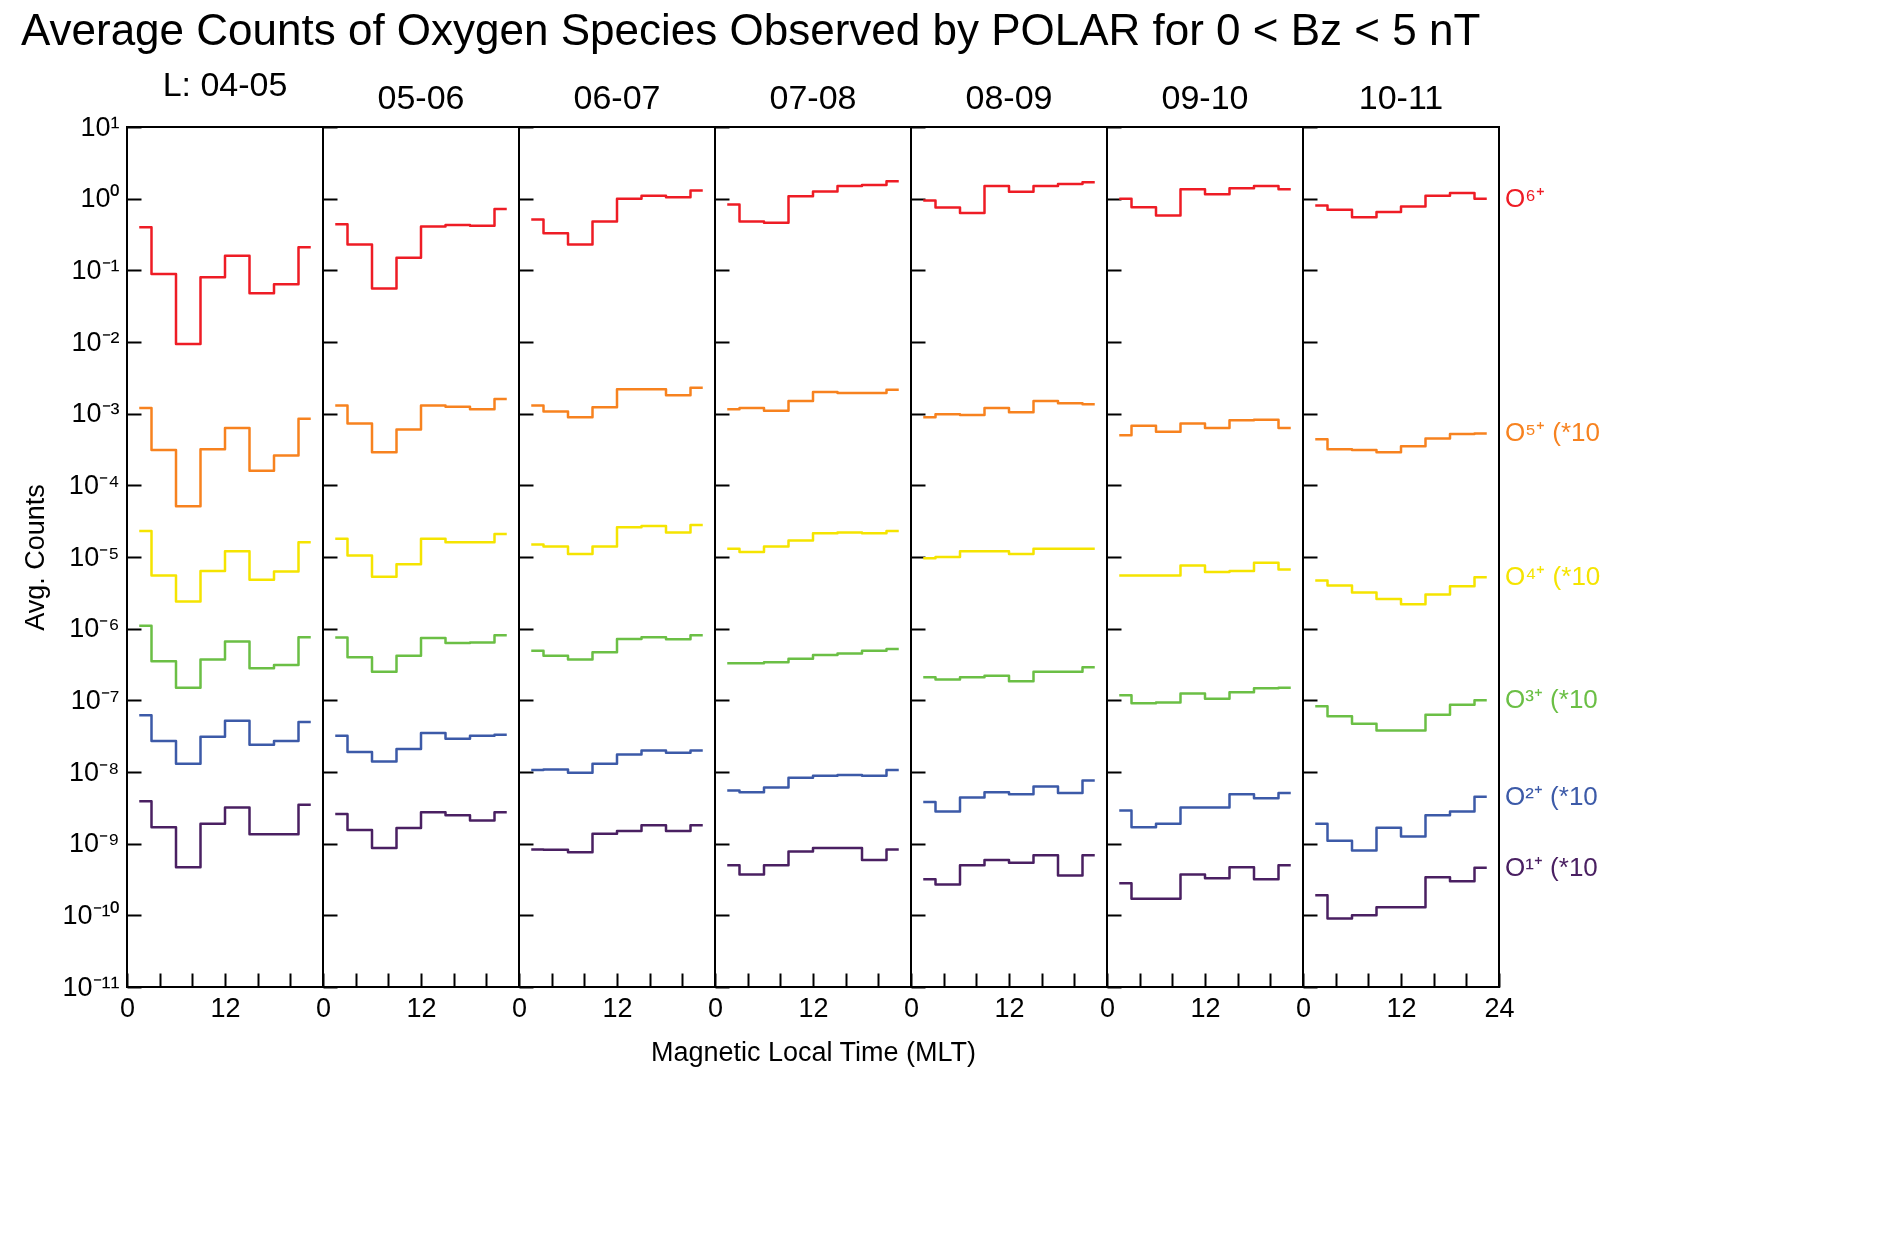 The image size is (1891, 1244). I want to click on y-tick-label: 10⁻¹⁰, so click(91, 914).